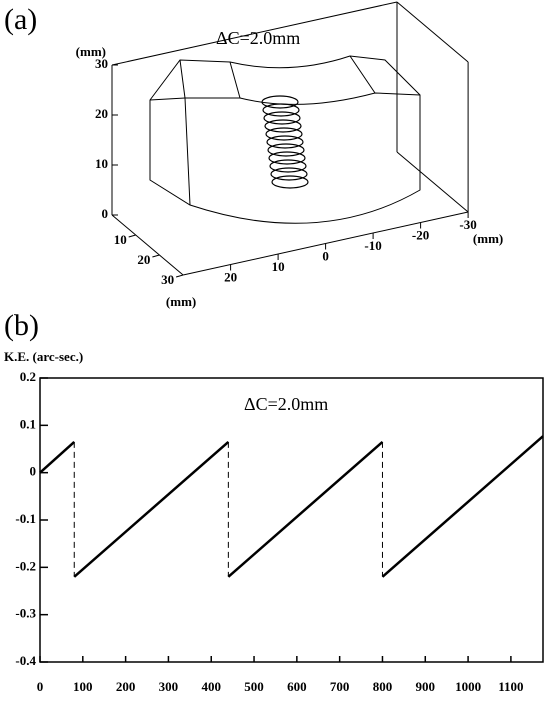 The image size is (544, 703). Describe the element at coordinates (91, 51) in the screenshot. I see `z-axis-label: (mm)` at that location.